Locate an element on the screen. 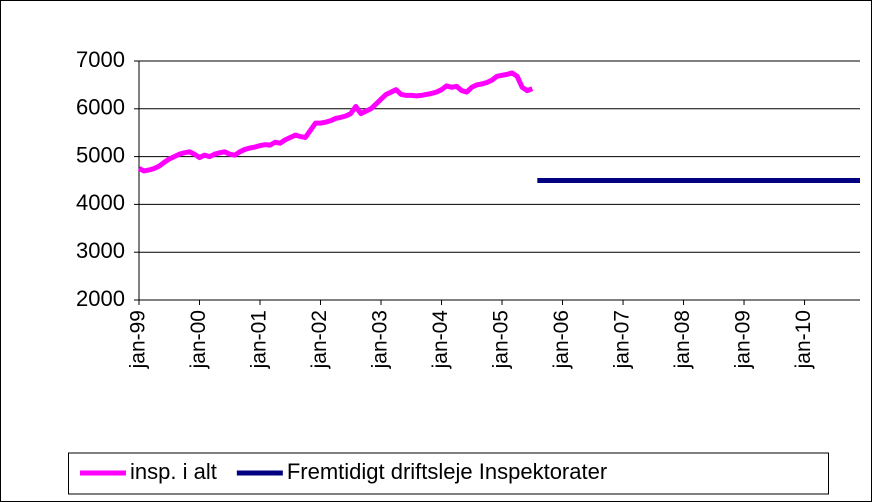  x-tick-label: jan-10 is located at coordinates (803, 339).